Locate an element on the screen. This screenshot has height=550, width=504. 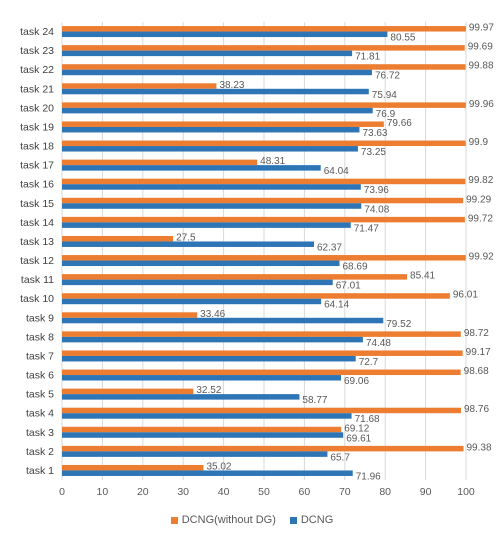
y-tick-label-17: task 18 is located at coordinates (37, 147).